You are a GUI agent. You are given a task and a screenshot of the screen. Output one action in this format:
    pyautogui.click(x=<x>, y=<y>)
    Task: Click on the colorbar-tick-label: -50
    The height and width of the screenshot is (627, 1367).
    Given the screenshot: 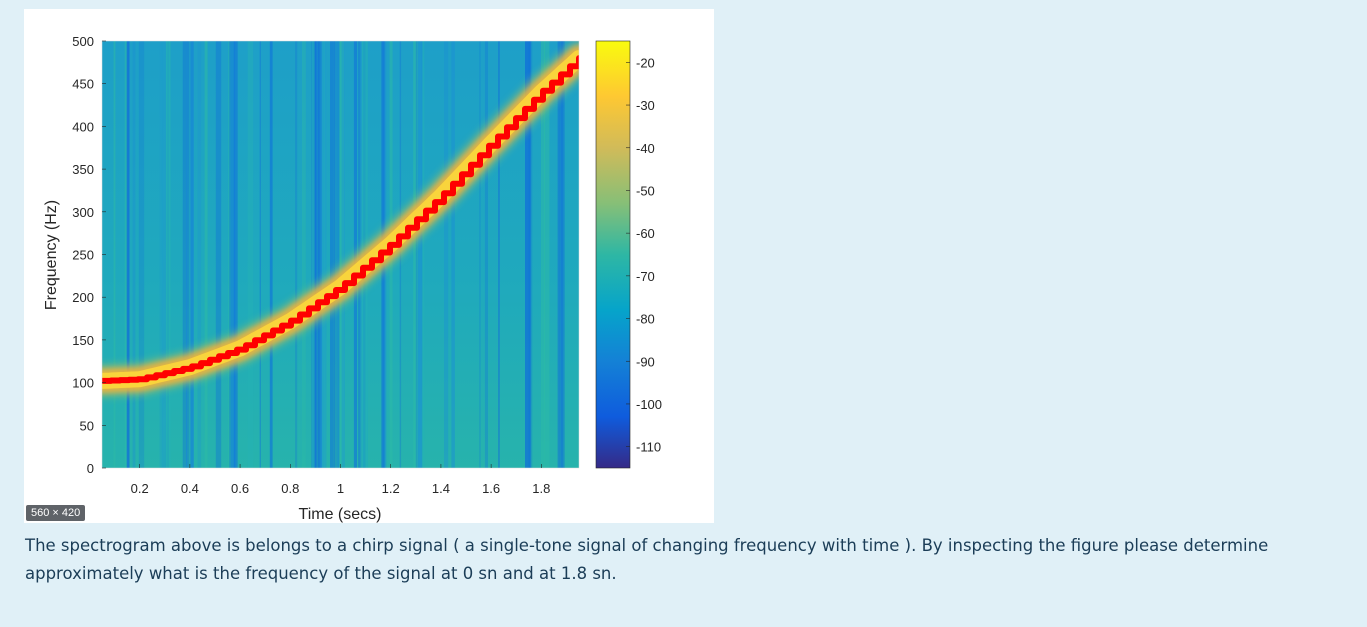 What is the action you would take?
    pyautogui.click(x=645, y=190)
    